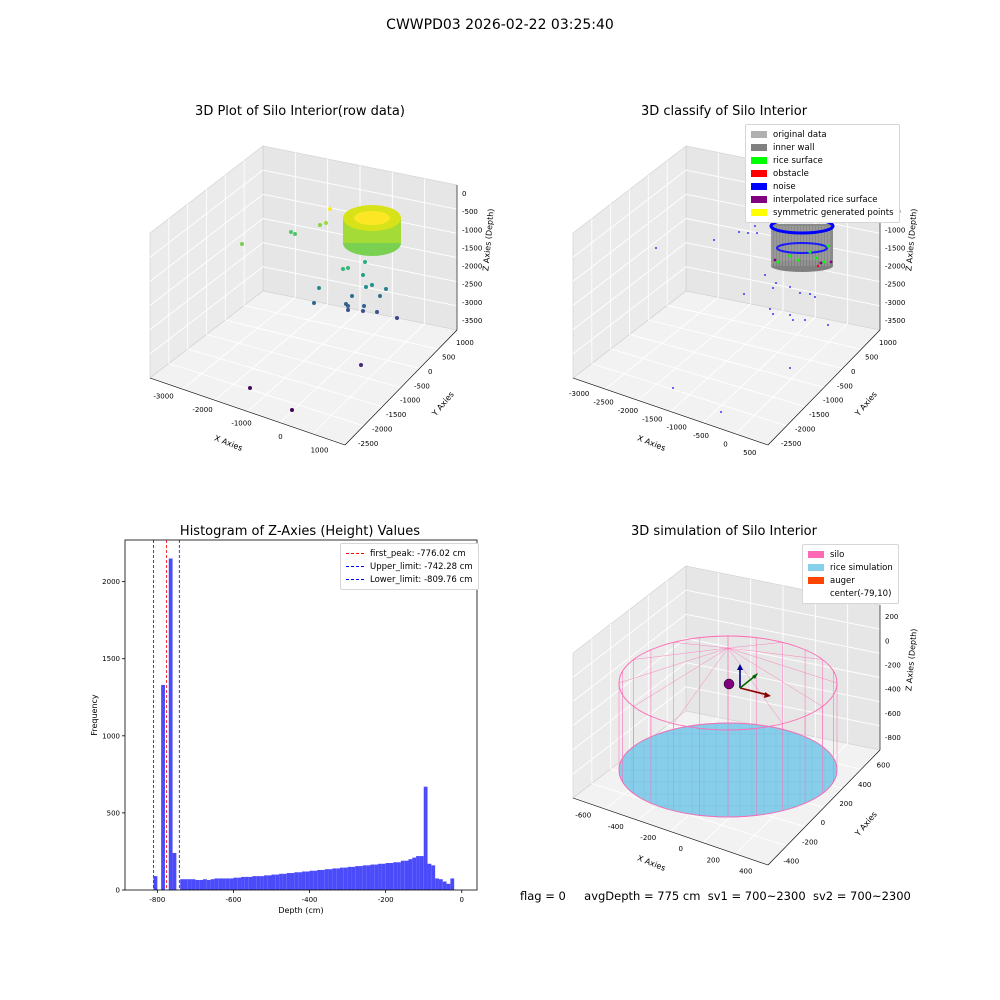 The height and width of the screenshot is (1000, 1000). I want to click on histogram-y-tick-label: 1000, so click(111, 736).